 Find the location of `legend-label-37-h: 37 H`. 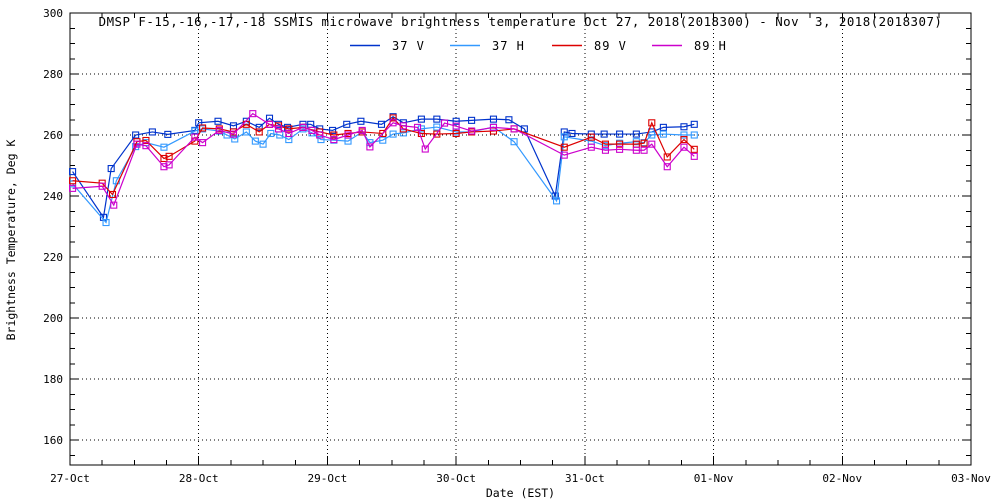

legend-label-37-h: 37 H is located at coordinates (508, 46).